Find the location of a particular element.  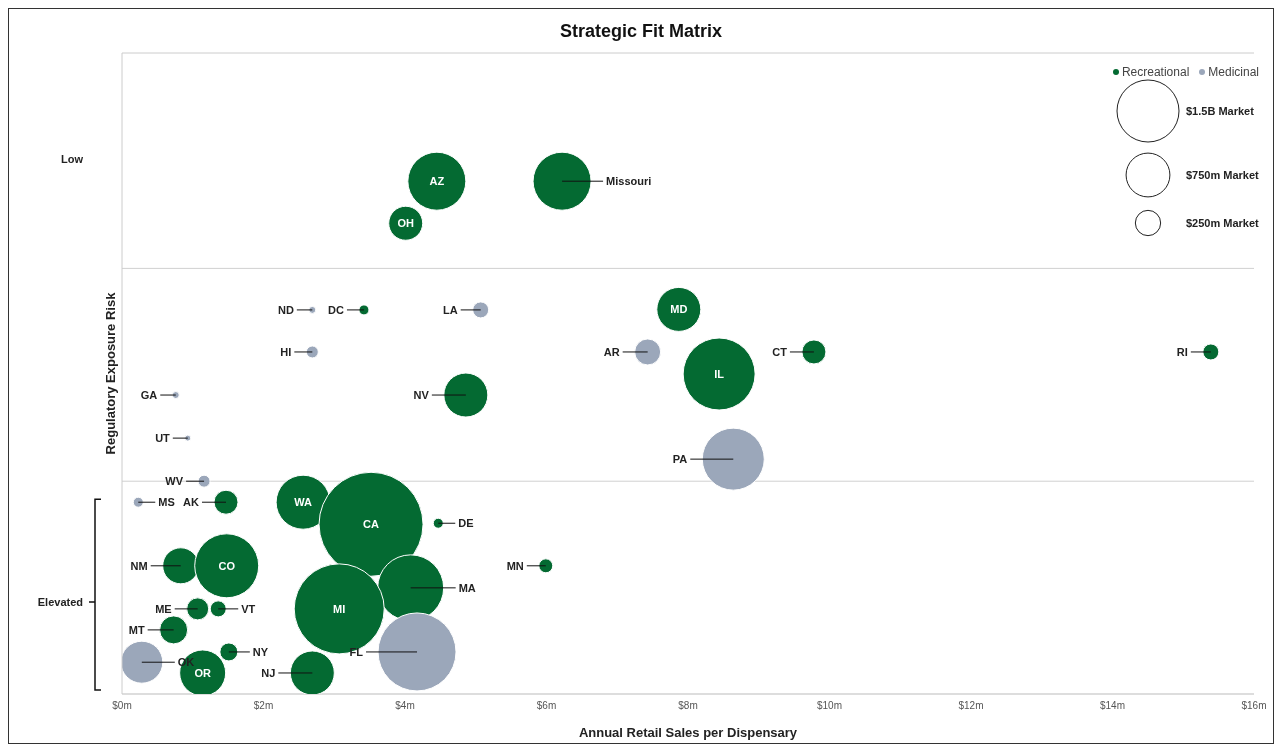

annotation: OR is located at coordinates (202, 672).